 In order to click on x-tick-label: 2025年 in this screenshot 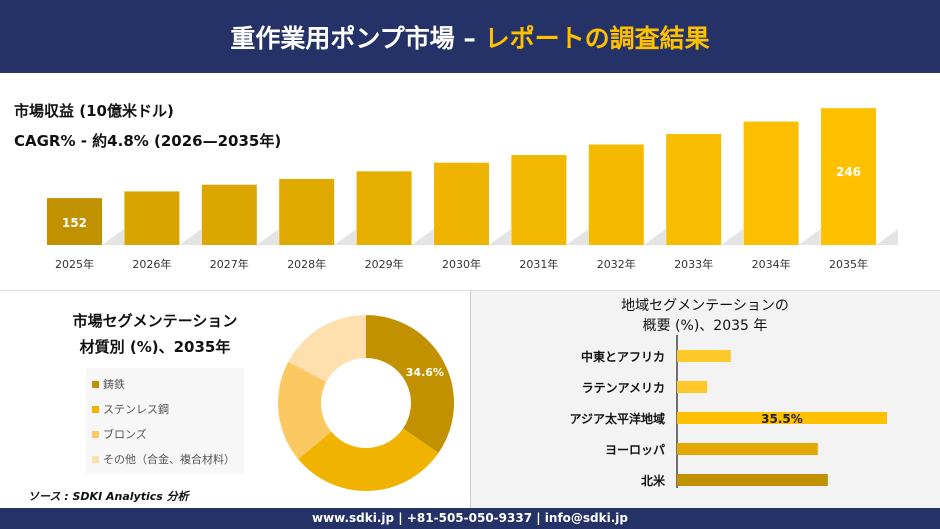, I will do `click(74, 264)`.